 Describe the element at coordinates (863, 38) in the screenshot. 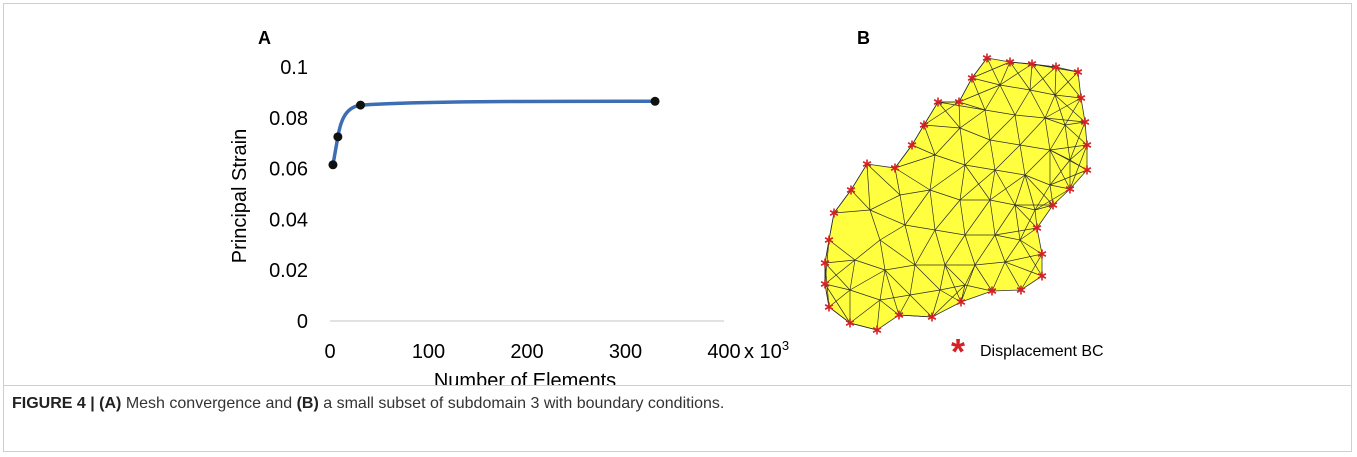

I see `panel-b-label: B` at that location.